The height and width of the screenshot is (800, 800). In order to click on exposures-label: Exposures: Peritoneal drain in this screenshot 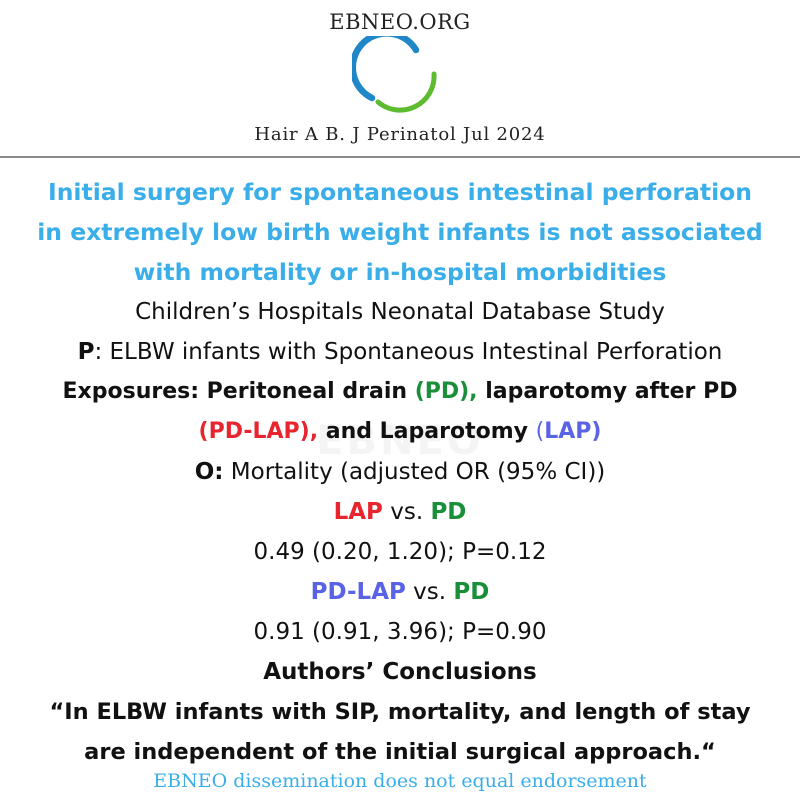, I will do `click(238, 391)`.